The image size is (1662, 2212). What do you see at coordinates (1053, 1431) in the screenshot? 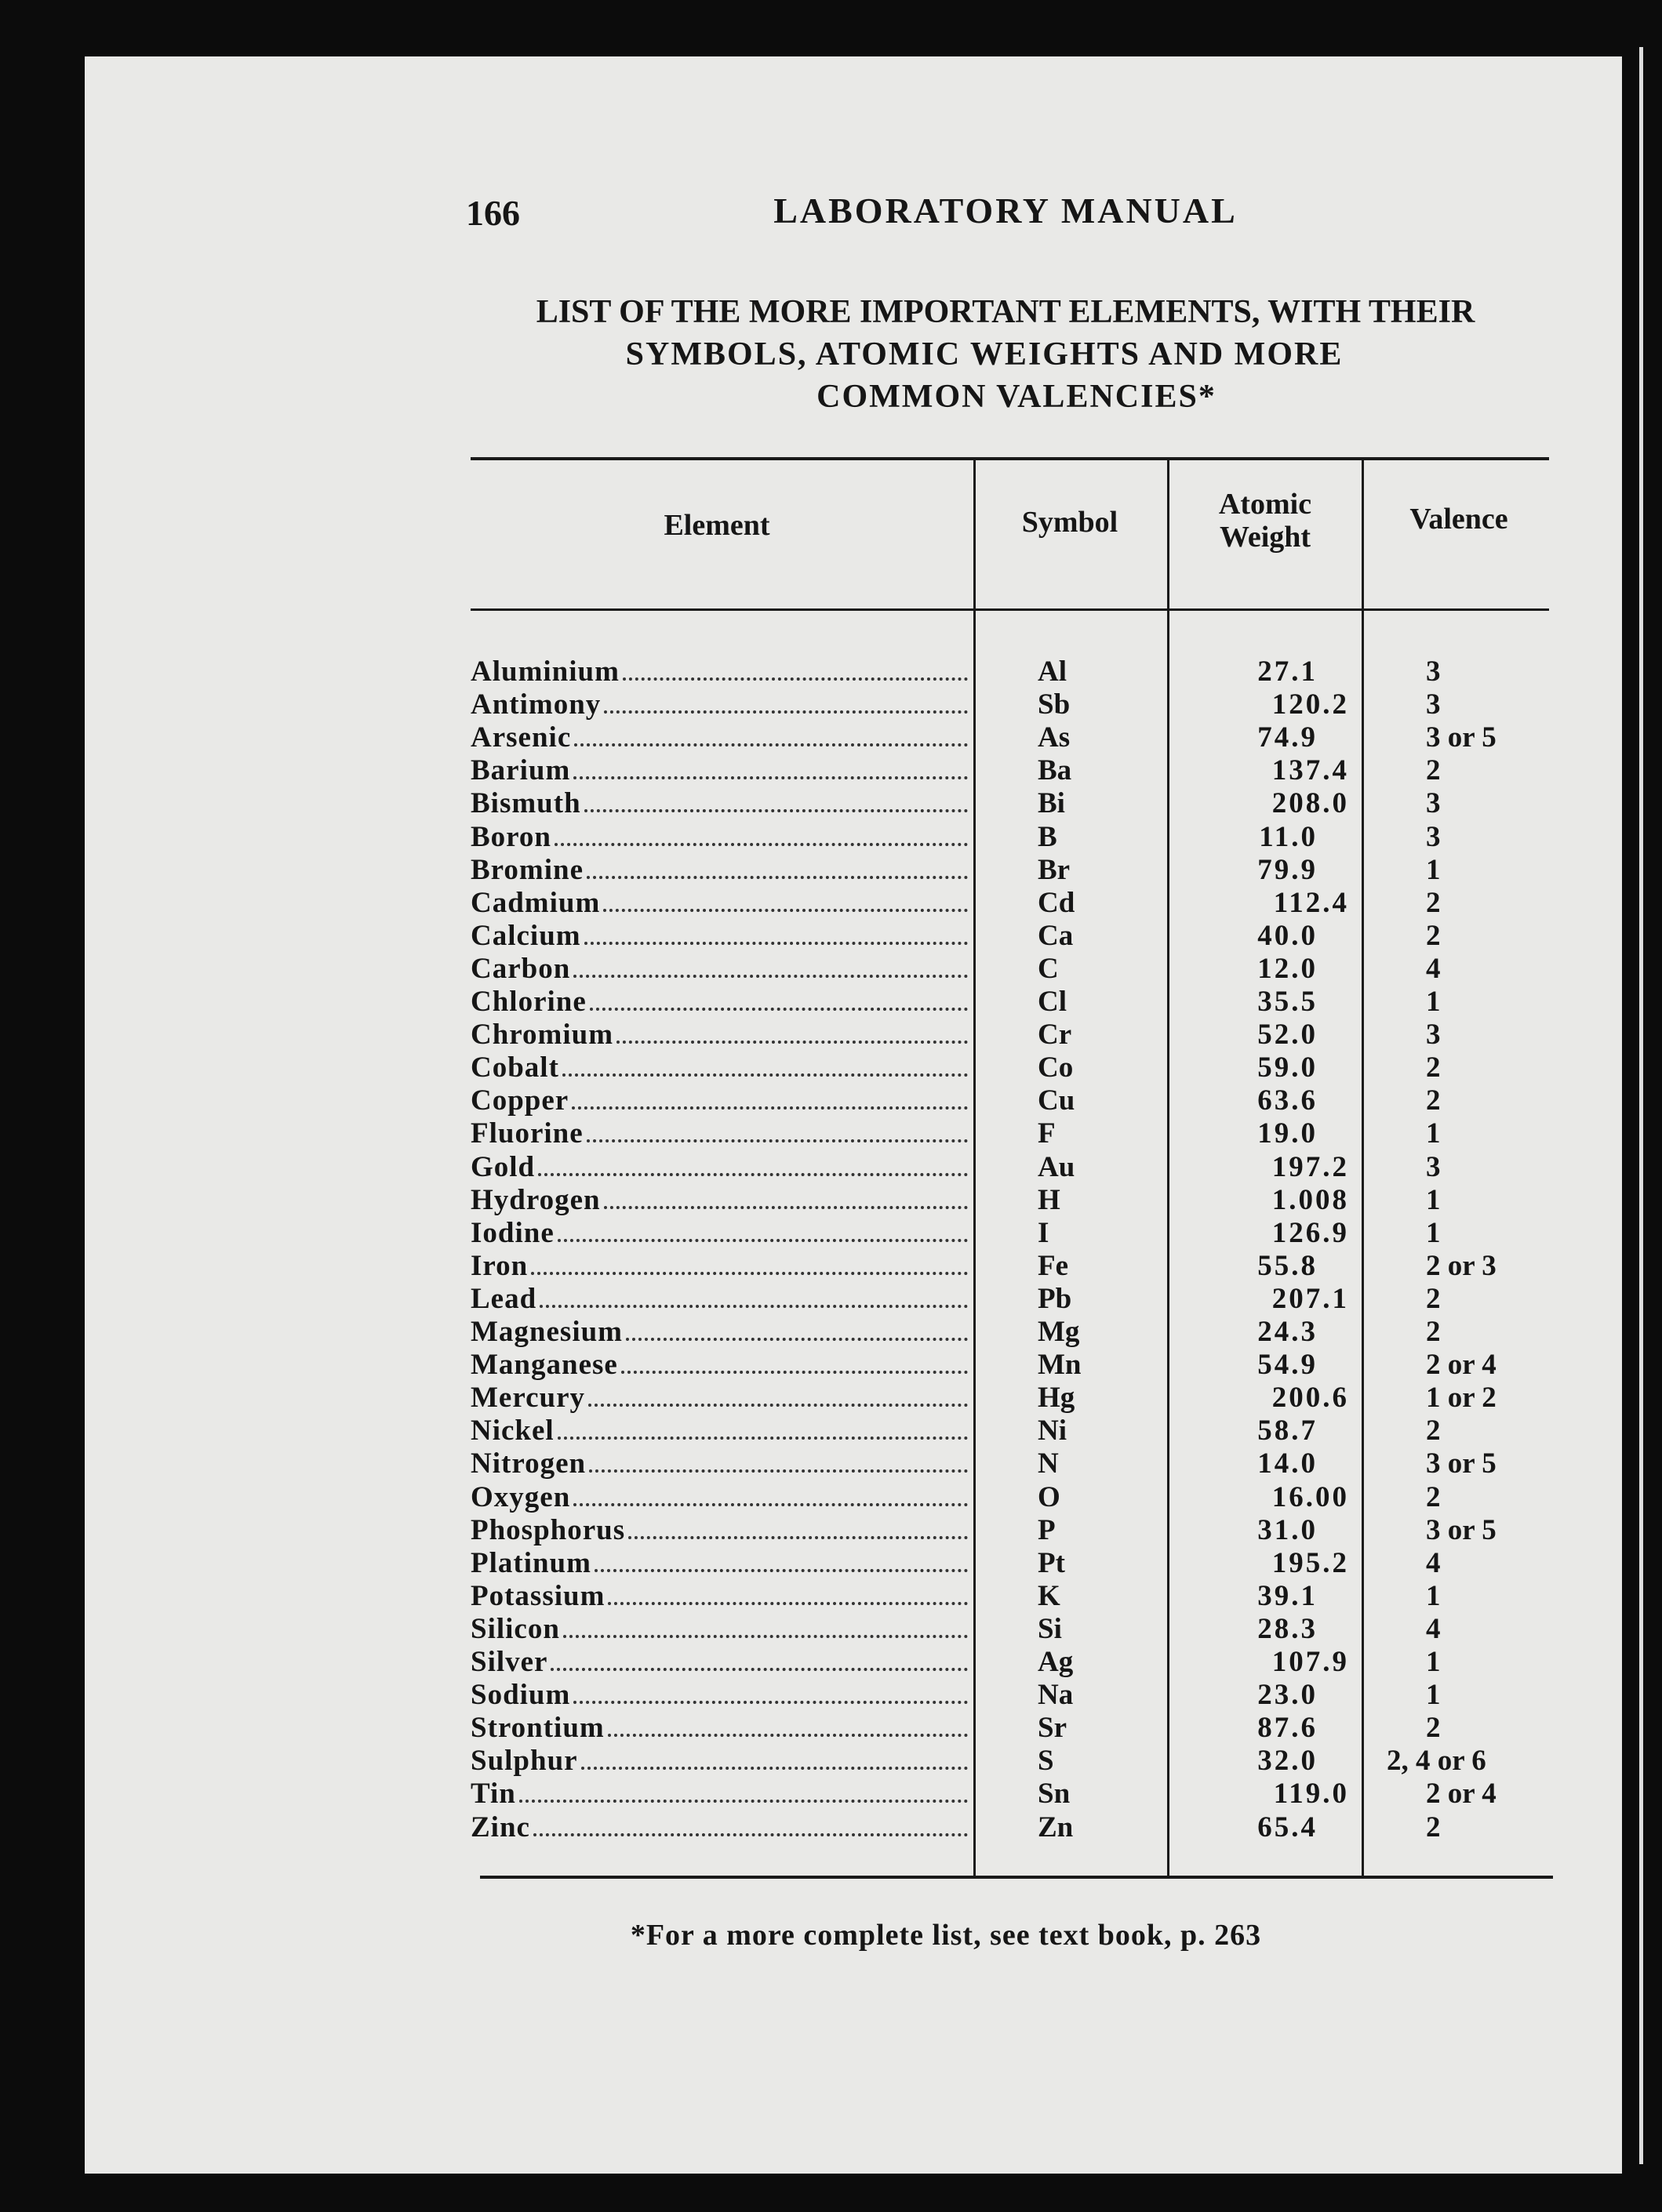
I see `symbol: Ni` at bounding box center [1053, 1431].